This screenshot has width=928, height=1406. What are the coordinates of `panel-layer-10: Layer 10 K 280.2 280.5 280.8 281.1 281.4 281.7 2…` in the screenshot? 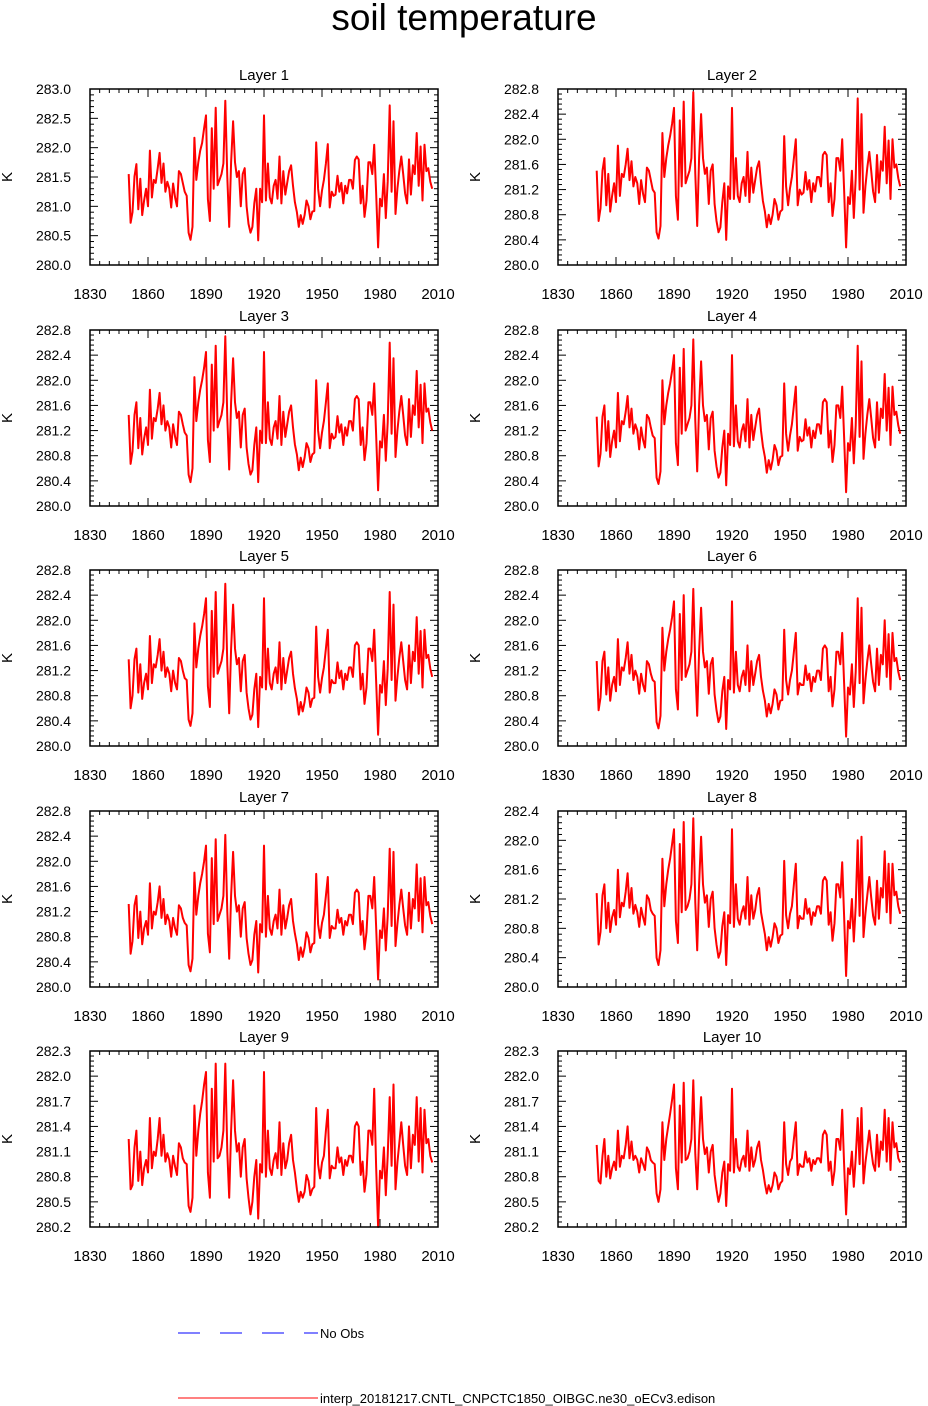 It's located at (695, 1147).